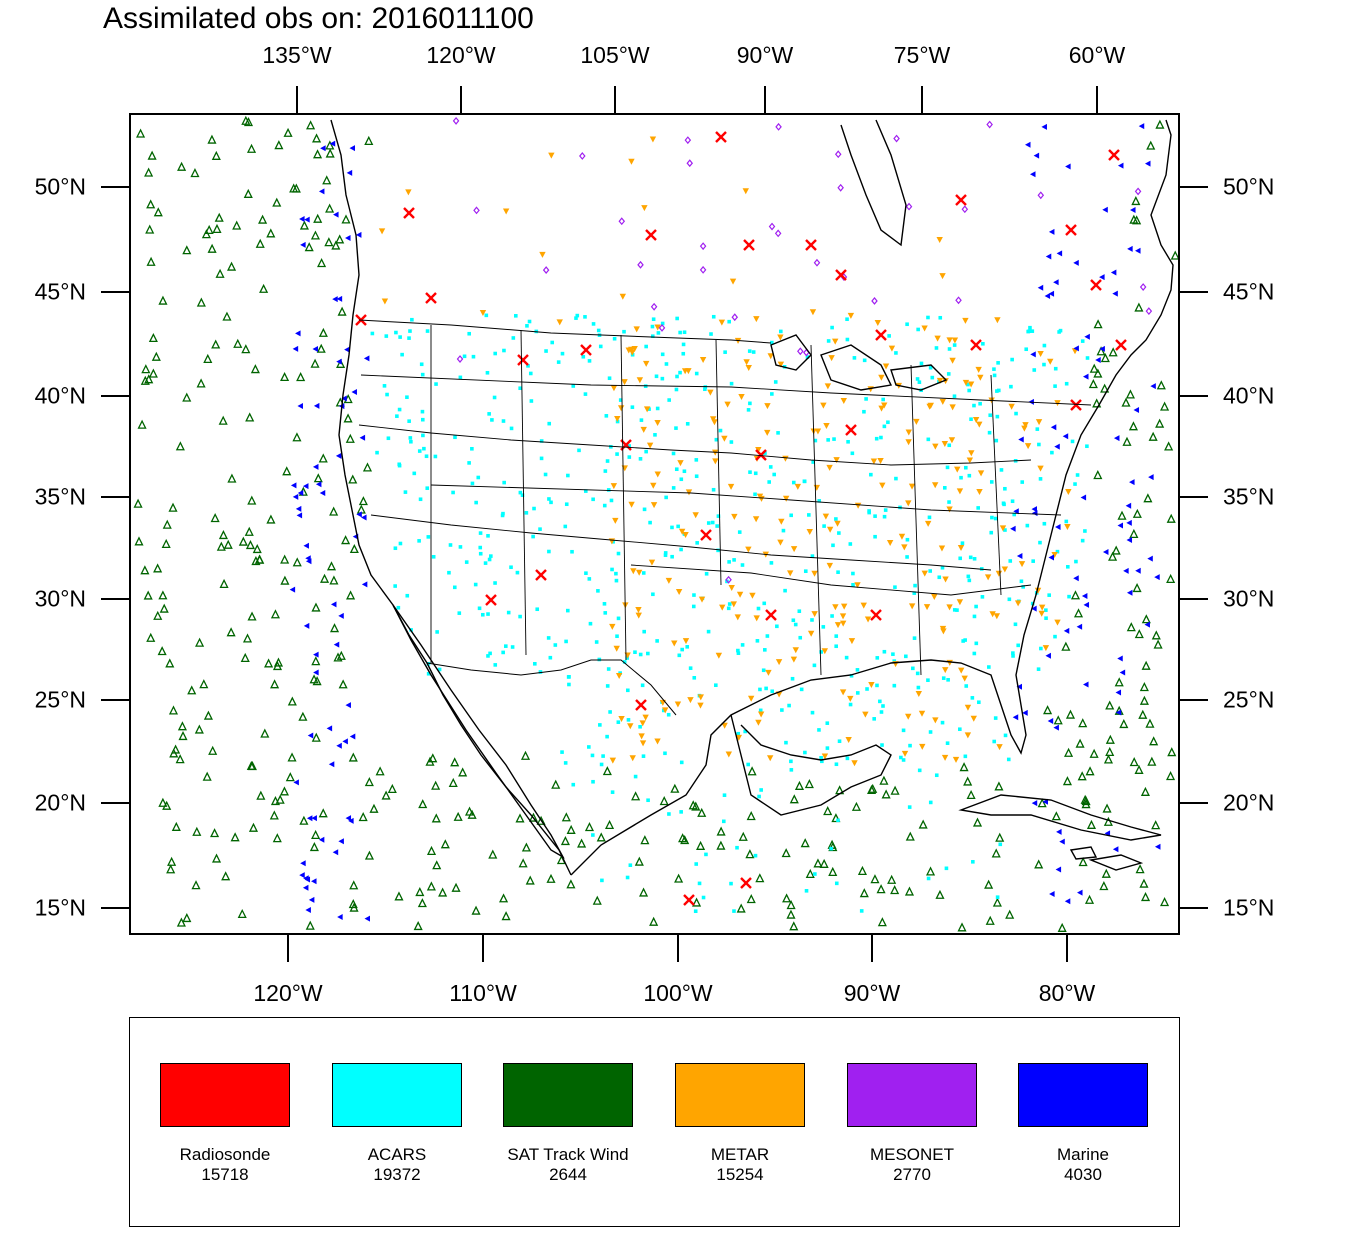 This screenshot has width=1350, height=1250. Describe the element at coordinates (678, 993) in the screenshot. I see `bottom-lon-label: 100°W` at that location.